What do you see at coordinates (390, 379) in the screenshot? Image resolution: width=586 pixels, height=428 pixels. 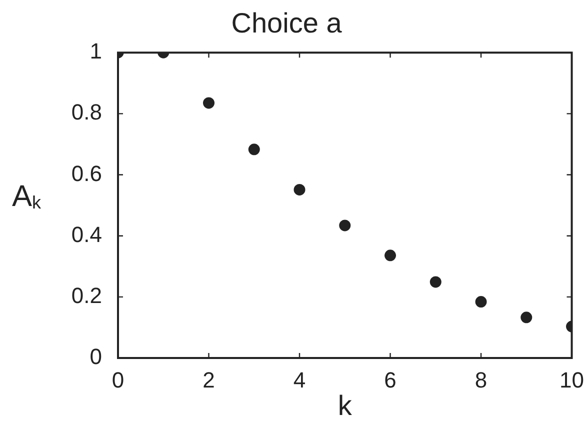 I see `x-tick-label: 6` at bounding box center [390, 379].